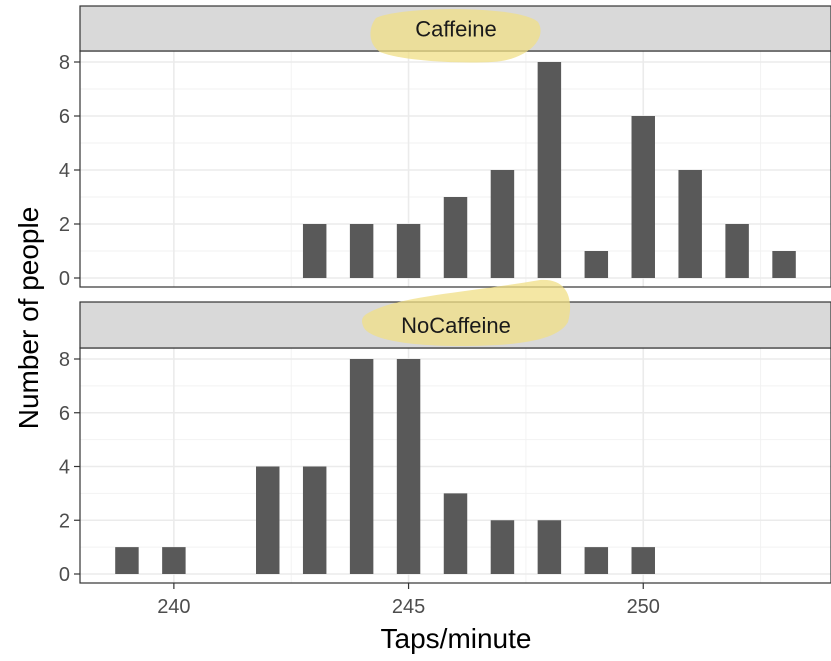 The height and width of the screenshot is (661, 831). I want to click on strip-label: Caffeine, so click(456, 29).